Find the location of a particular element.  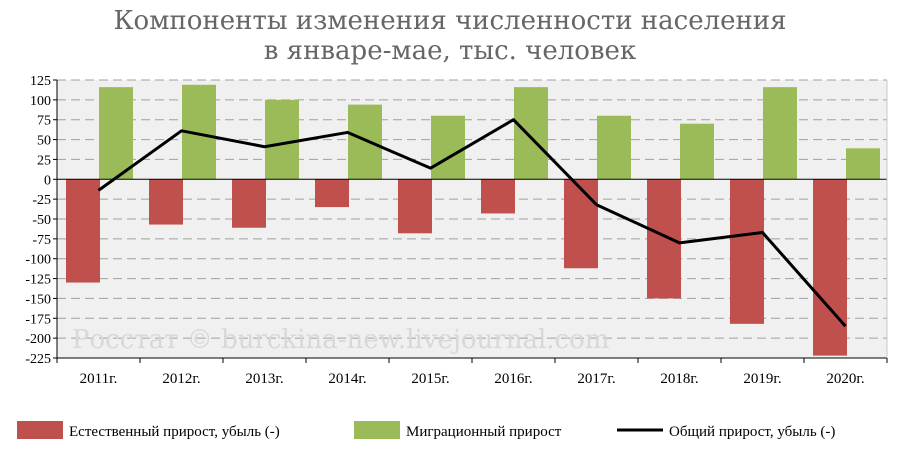

y-tick-label: 100 is located at coordinates (40, 101).